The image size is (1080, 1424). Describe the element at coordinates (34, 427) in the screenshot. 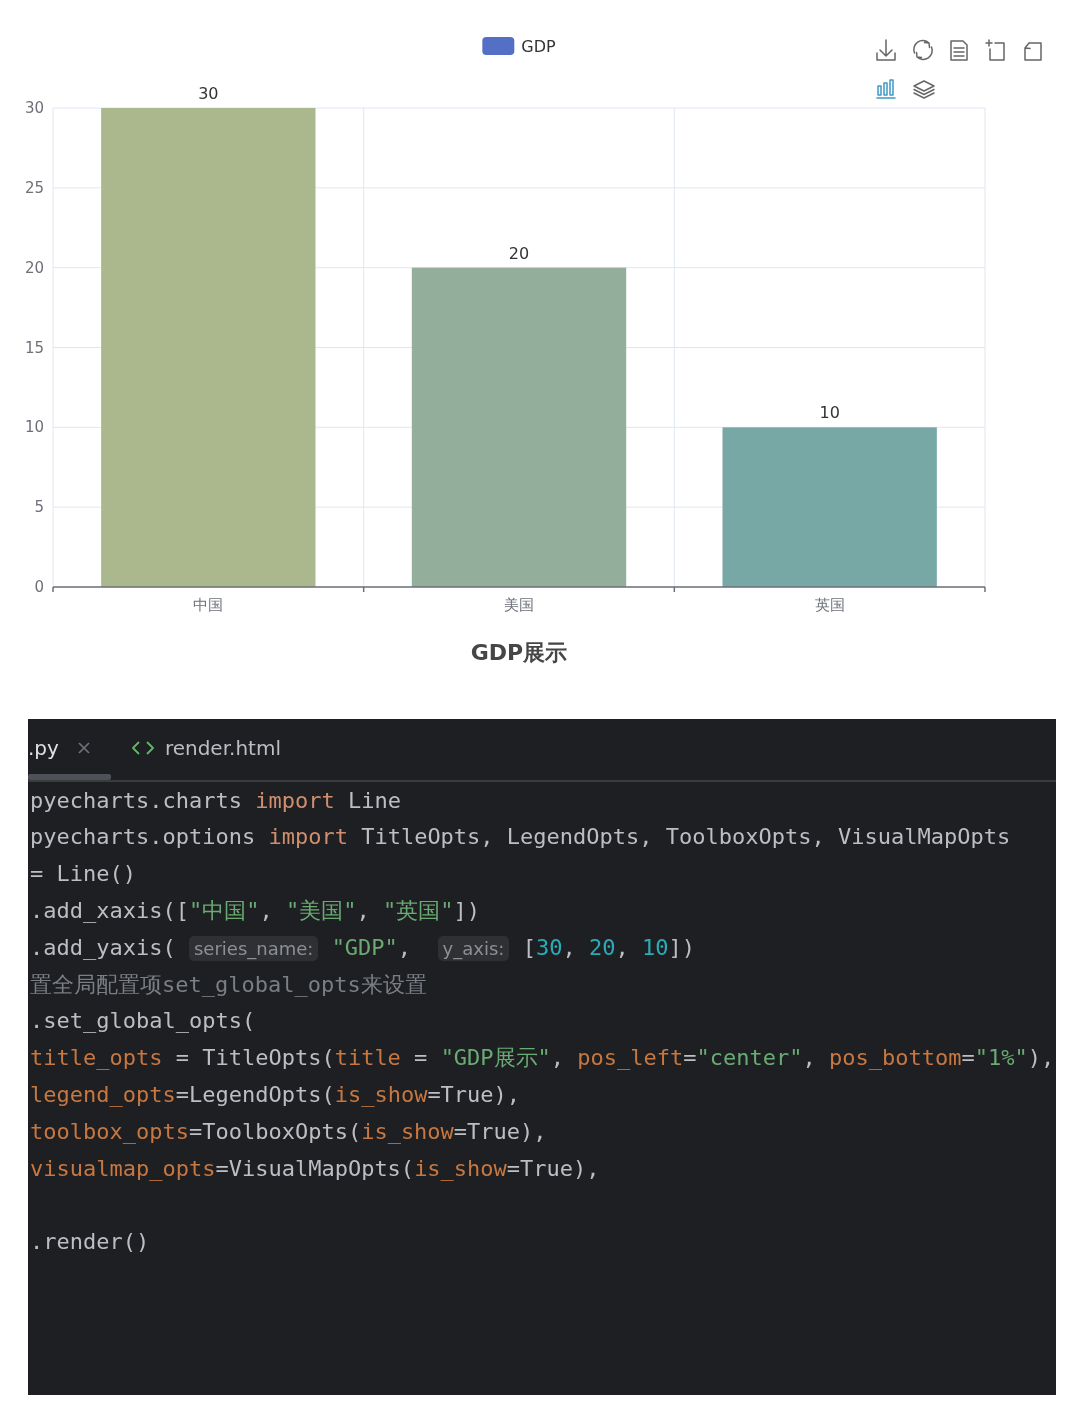

I see `y-tick-label: 10` at that location.